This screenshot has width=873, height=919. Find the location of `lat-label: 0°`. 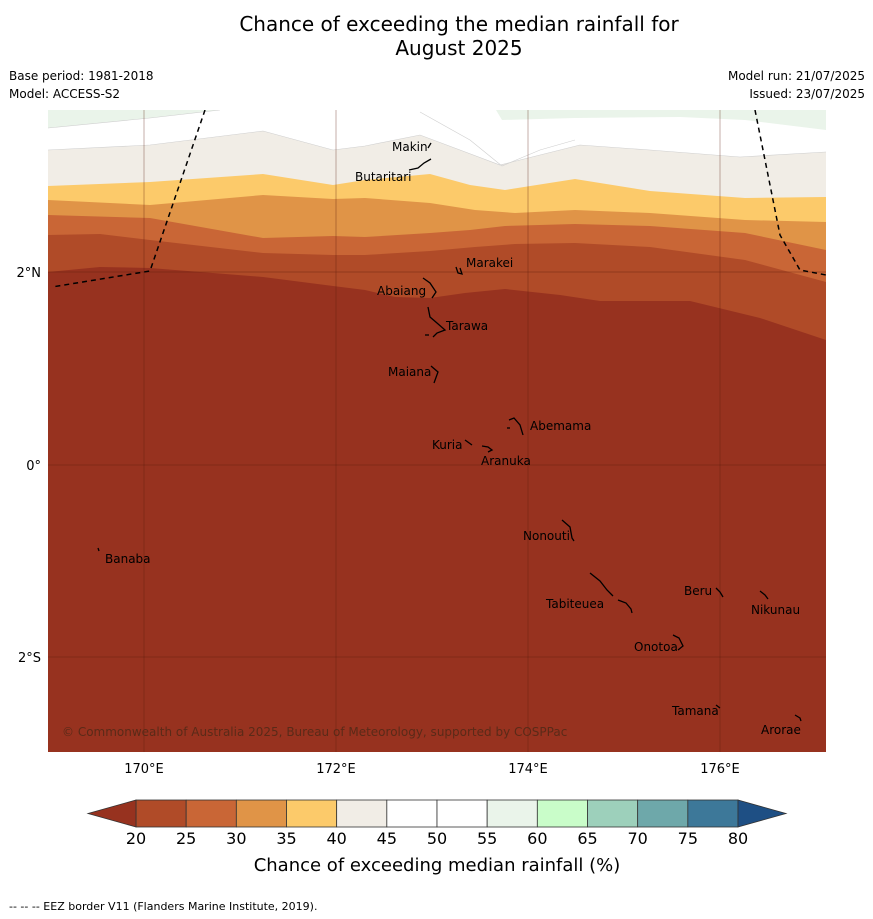

lat-label: 0° is located at coordinates (33, 466).